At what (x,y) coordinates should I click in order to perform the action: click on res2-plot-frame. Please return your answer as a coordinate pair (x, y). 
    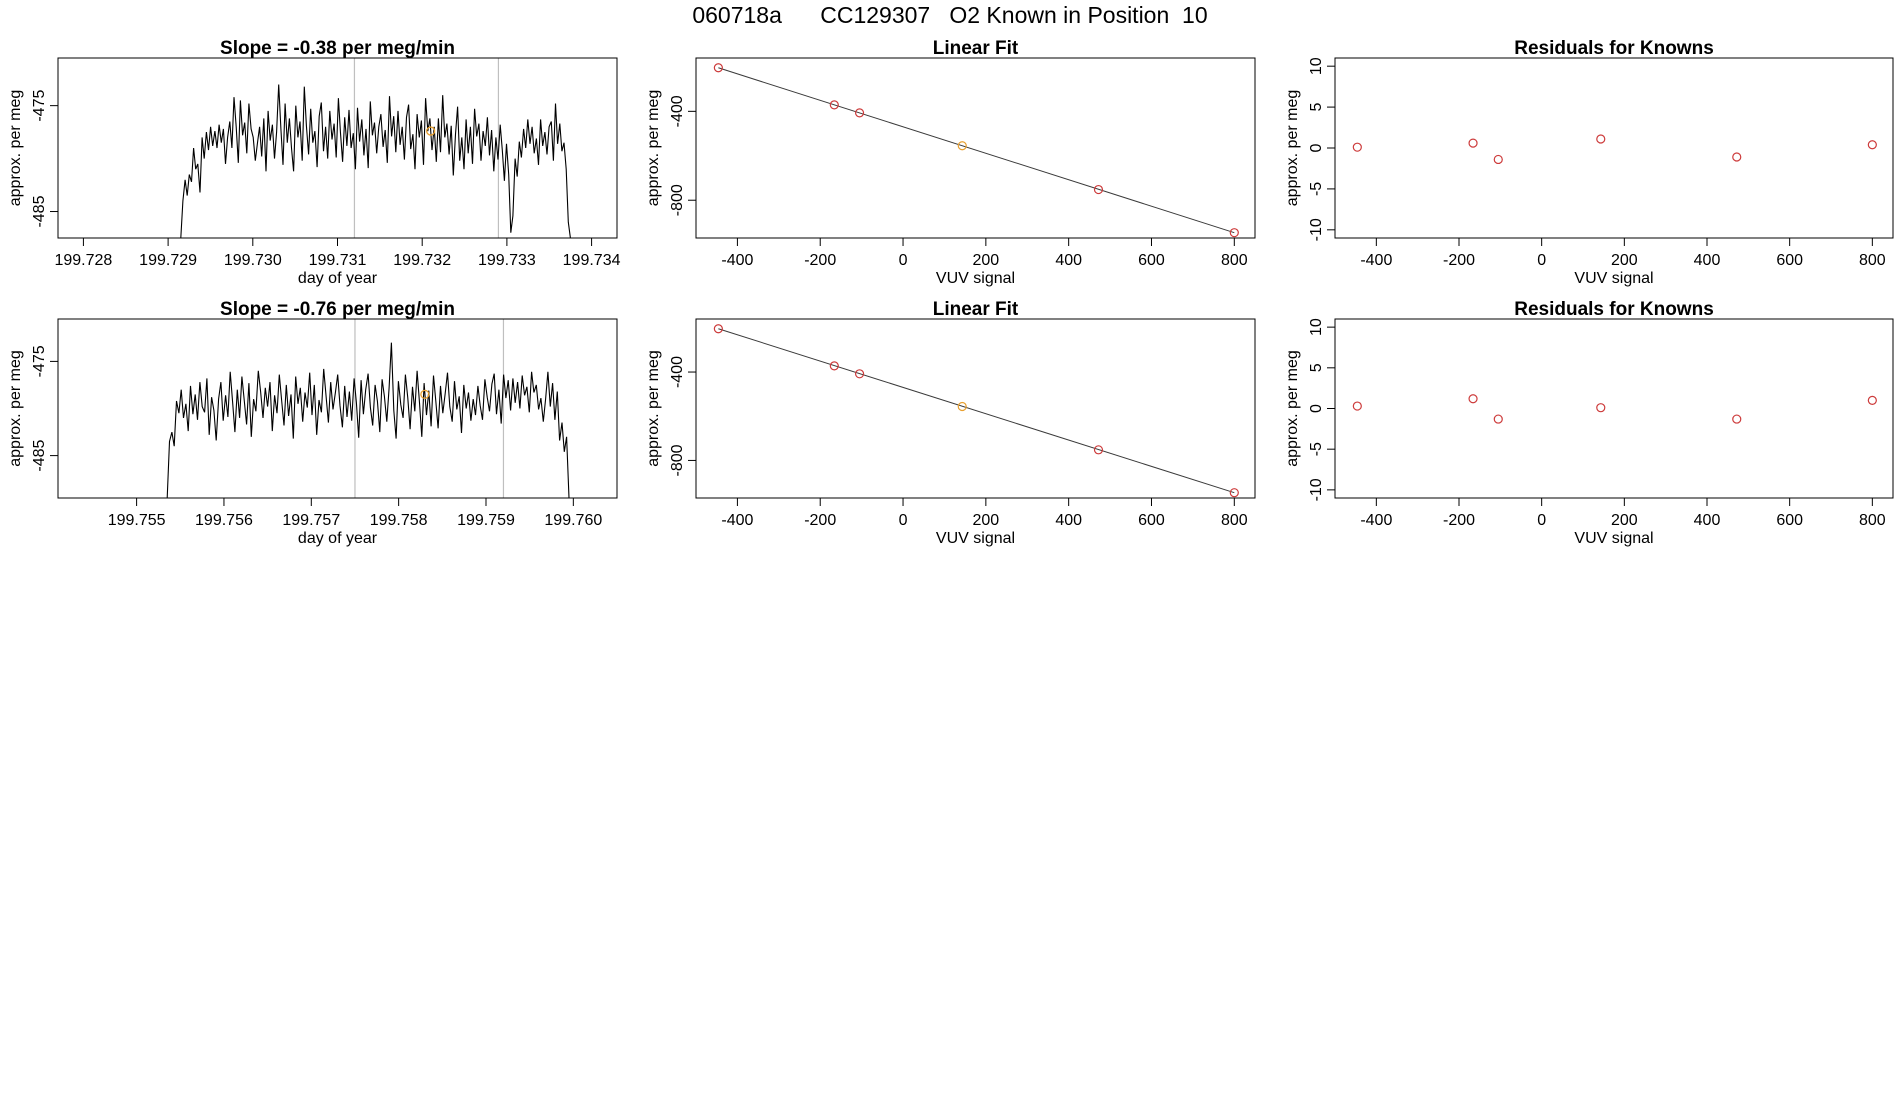
    Looking at the image, I should click on (1614, 408).